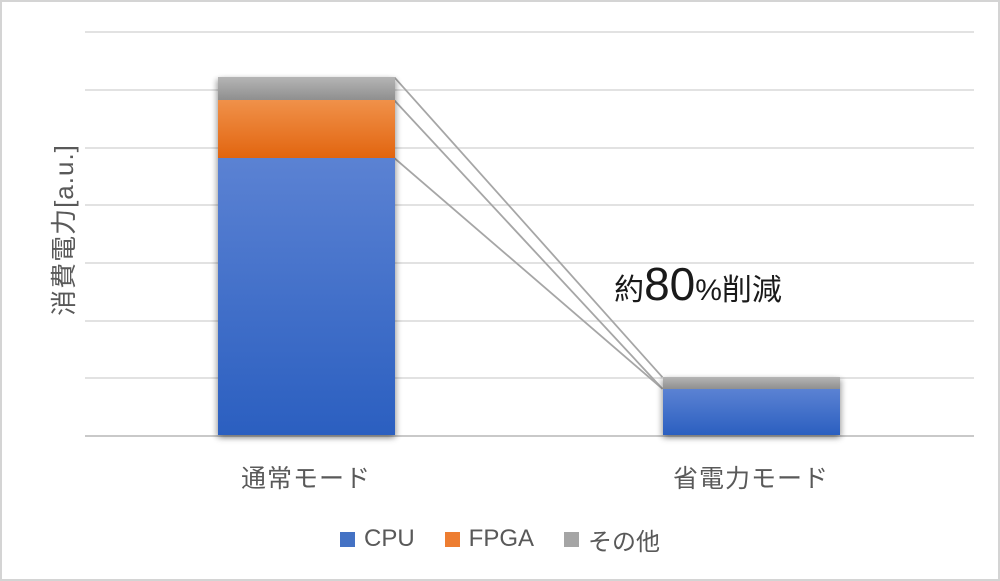 Image resolution: width=1000 pixels, height=581 pixels. I want to click on bar-normal-mode, so click(306, 256).